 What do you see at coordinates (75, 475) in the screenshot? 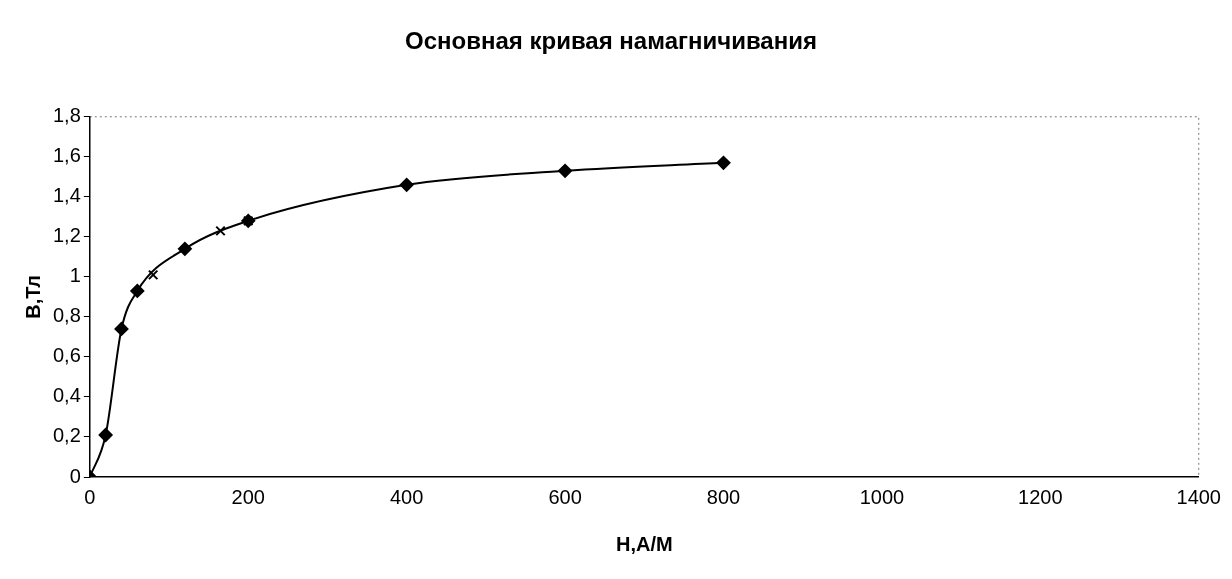
I see `y-tick-label: 0` at bounding box center [75, 475].